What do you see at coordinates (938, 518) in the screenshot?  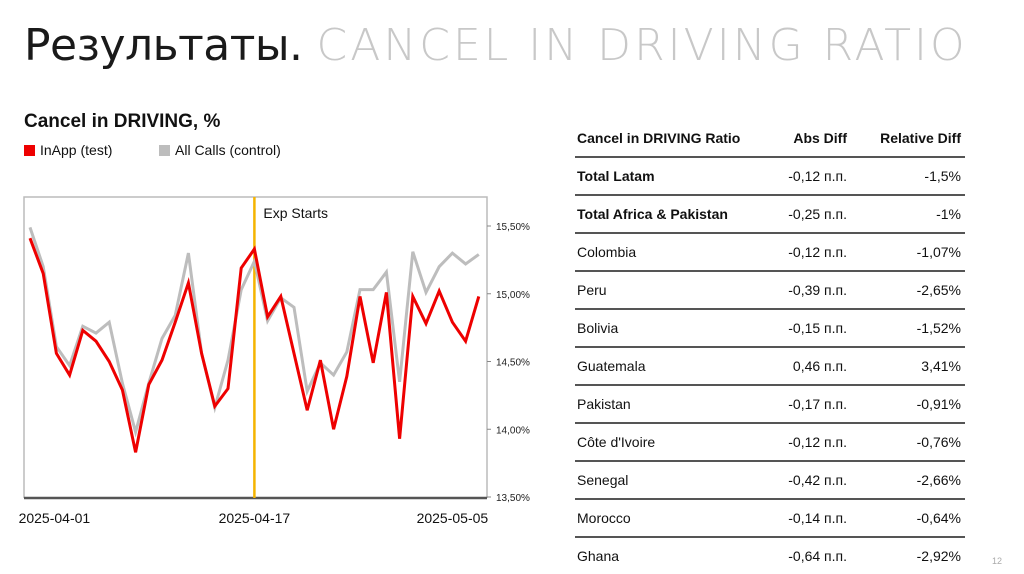 I see `row-relative-diff: -0,64%` at bounding box center [938, 518].